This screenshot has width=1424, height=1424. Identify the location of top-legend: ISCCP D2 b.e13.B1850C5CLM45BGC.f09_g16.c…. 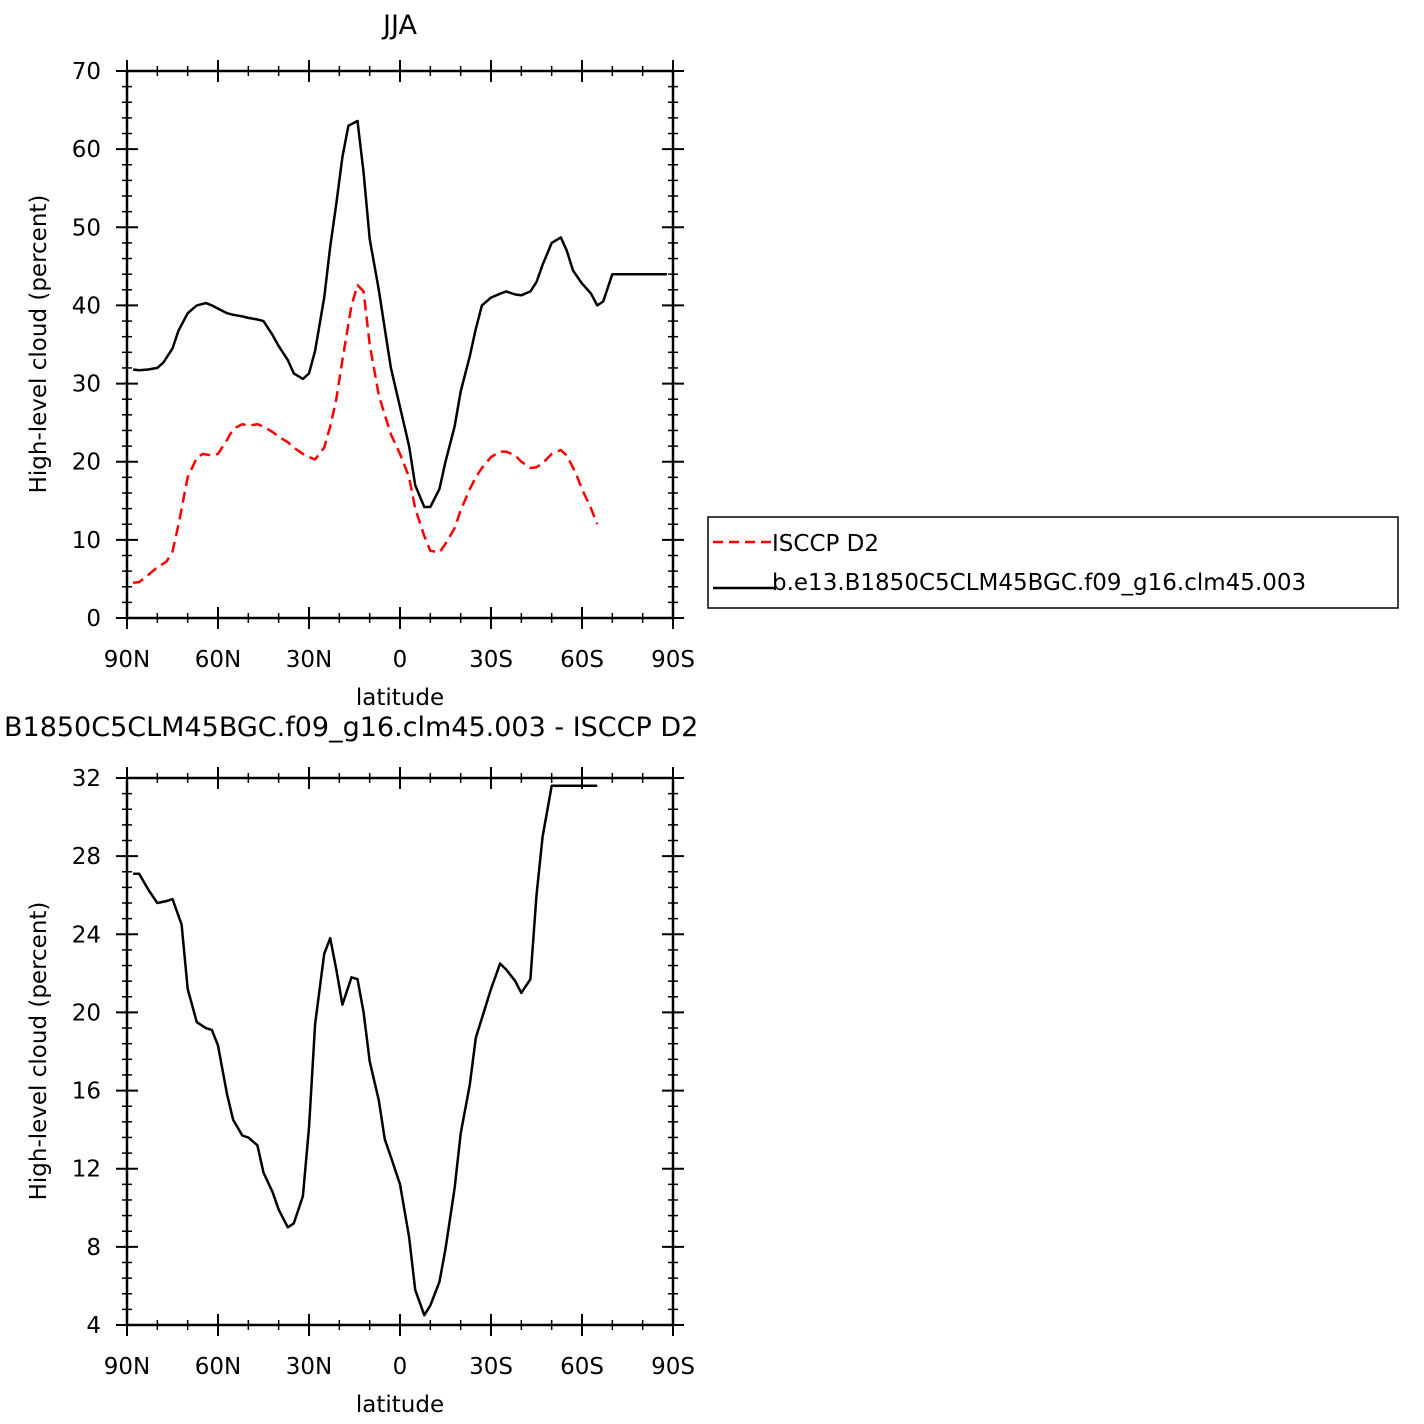
(1053, 562).